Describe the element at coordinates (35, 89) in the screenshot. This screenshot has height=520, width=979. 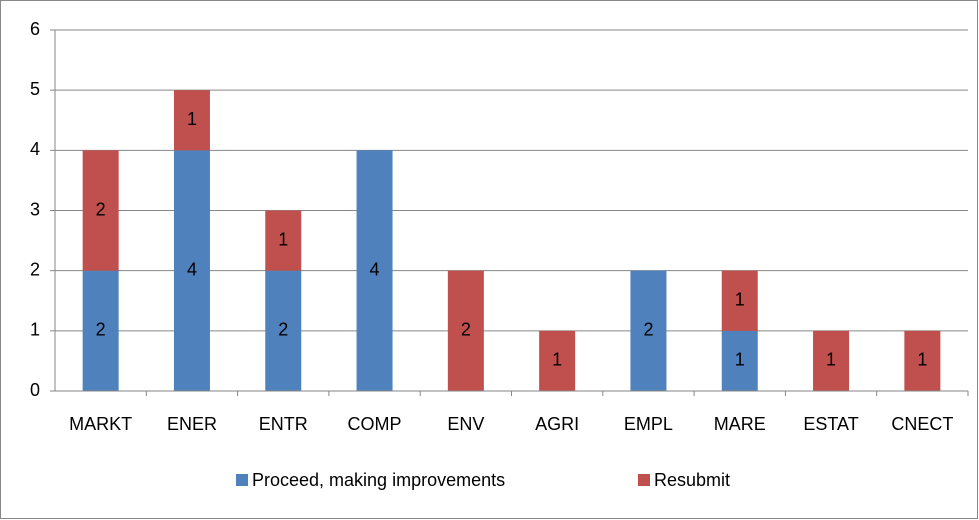
I see `y-tick-label: 5` at that location.